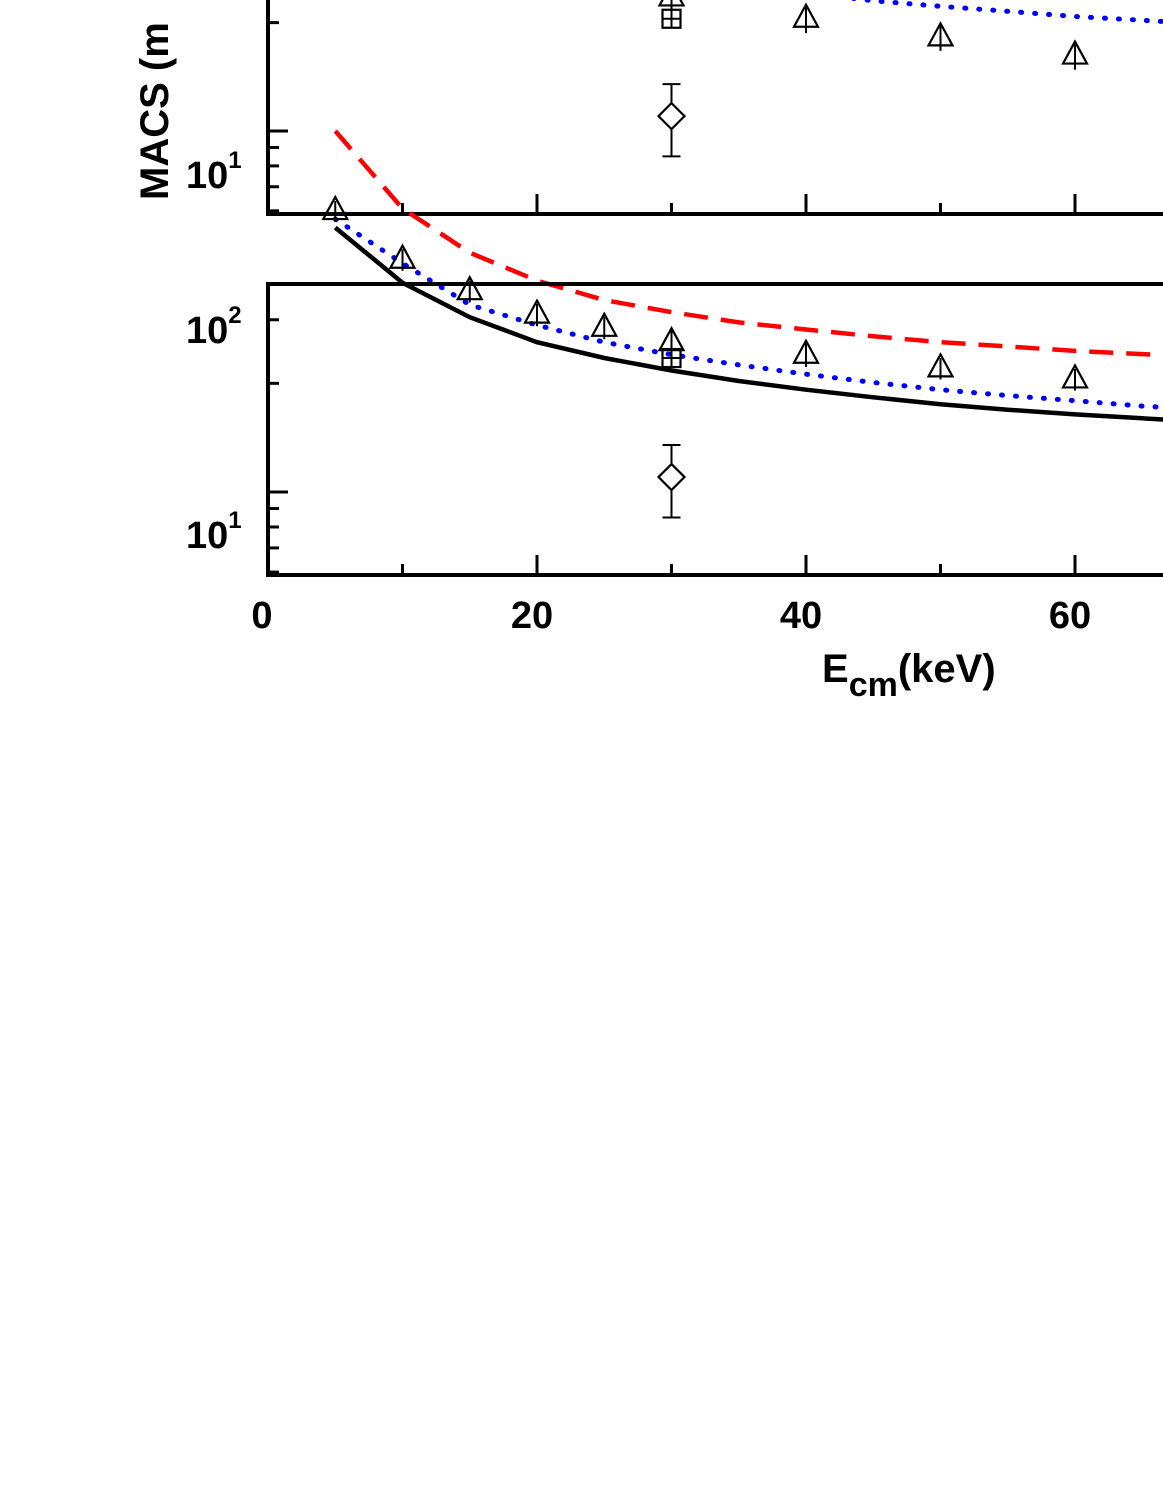 The height and width of the screenshot is (1504, 1163). Describe the element at coordinates (155, 111) in the screenshot. I see `y-axis-title: MACS (m` at that location.